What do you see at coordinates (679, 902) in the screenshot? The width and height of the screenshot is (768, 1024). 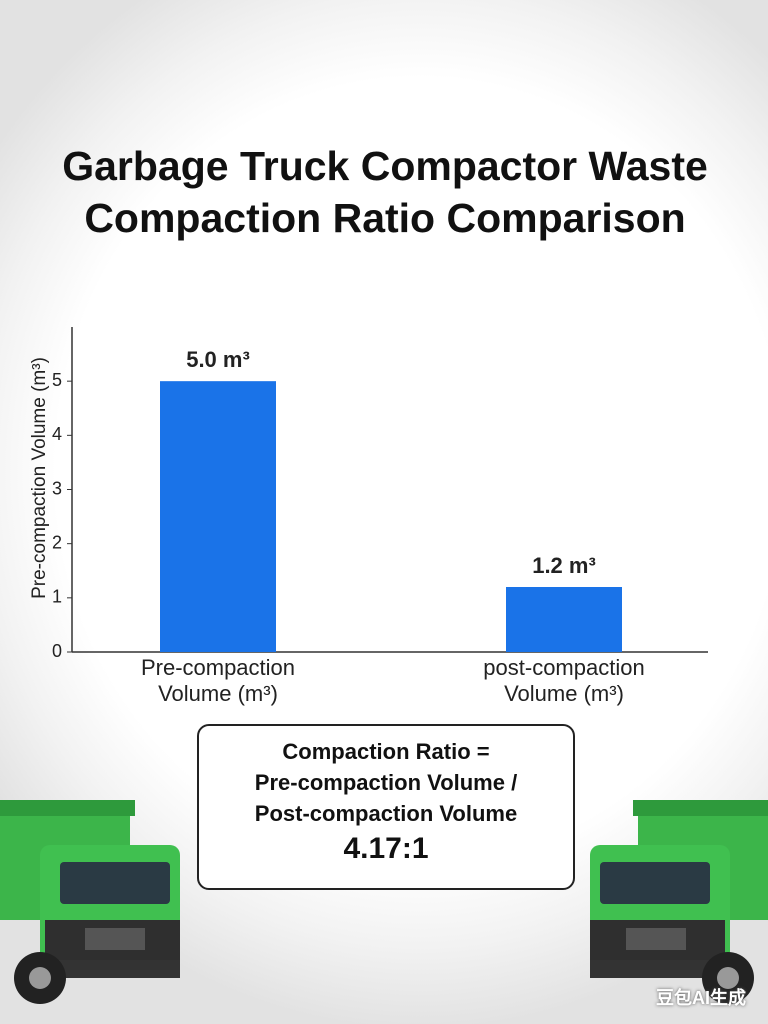 I see `truck-right` at bounding box center [679, 902].